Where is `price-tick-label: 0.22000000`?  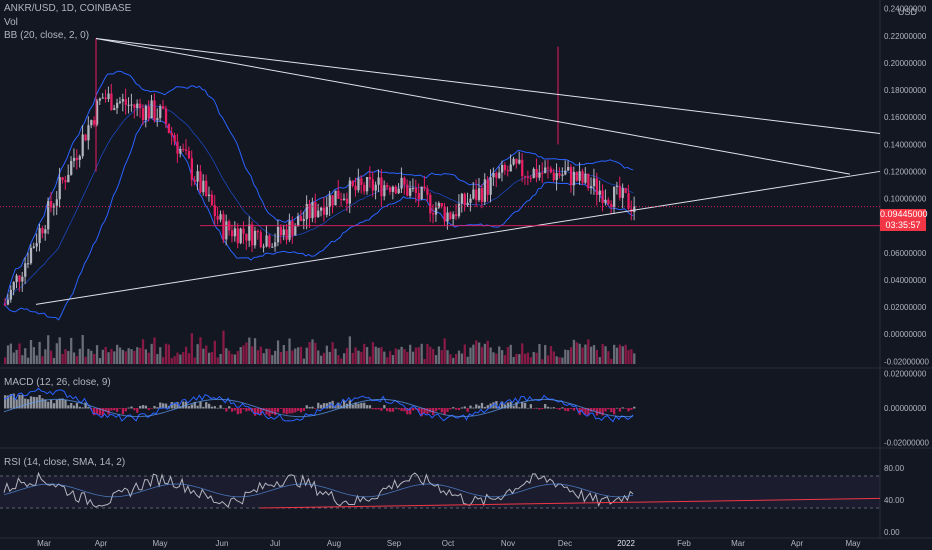
price-tick-label: 0.22000000 is located at coordinates (905, 36).